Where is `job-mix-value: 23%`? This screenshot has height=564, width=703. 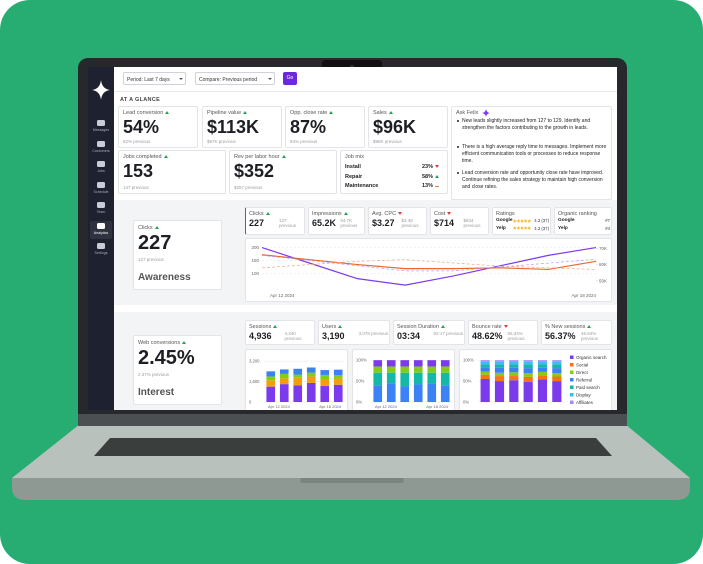 job-mix-value: 23% is located at coordinates (427, 167).